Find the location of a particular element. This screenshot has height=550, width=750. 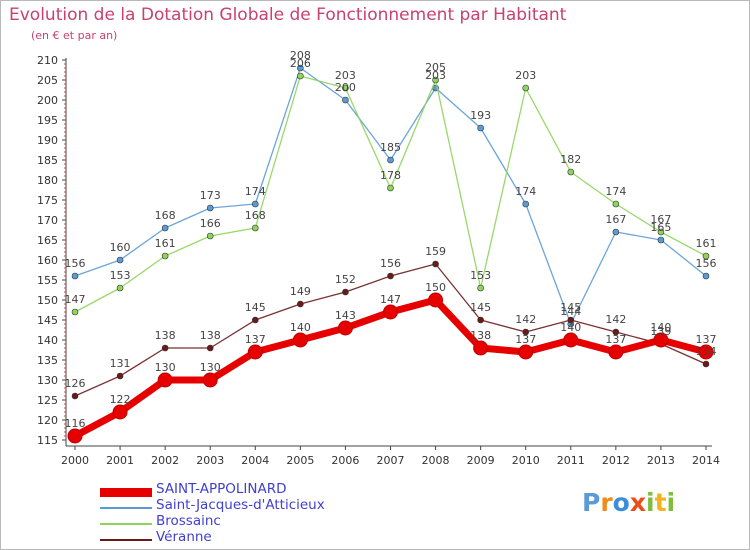

data-label: 131 is located at coordinates (120, 363).